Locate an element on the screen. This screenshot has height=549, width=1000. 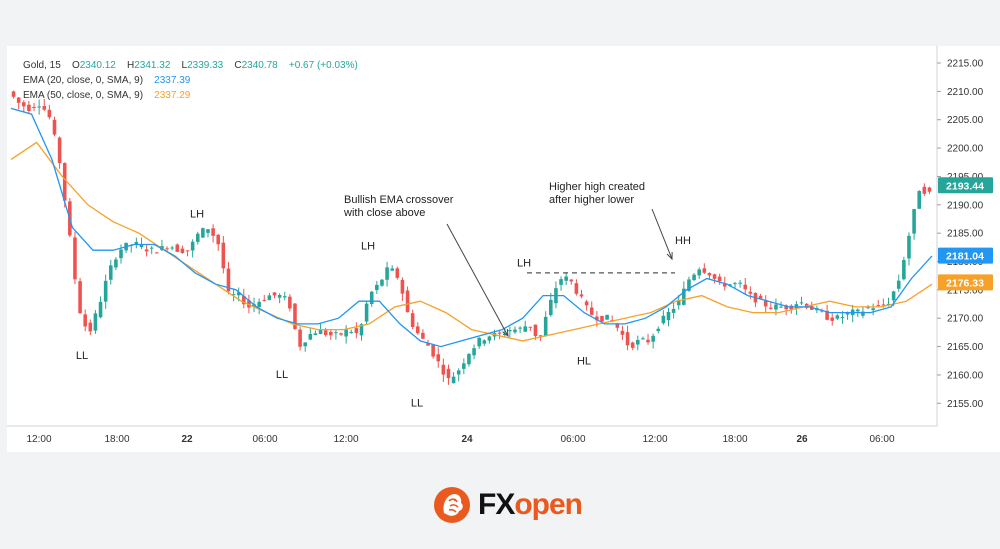
annotation-line: after higher lower is located at coordinates (591, 200).